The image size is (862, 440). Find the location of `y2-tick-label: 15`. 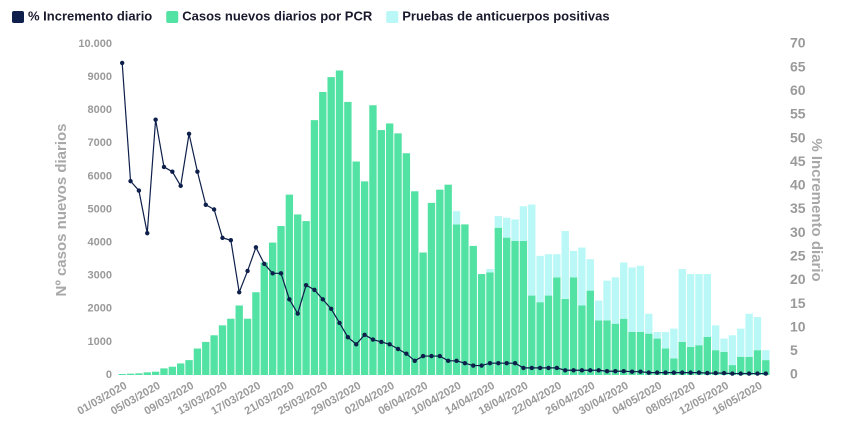

y2-tick-label: 15 is located at coordinates (798, 303).